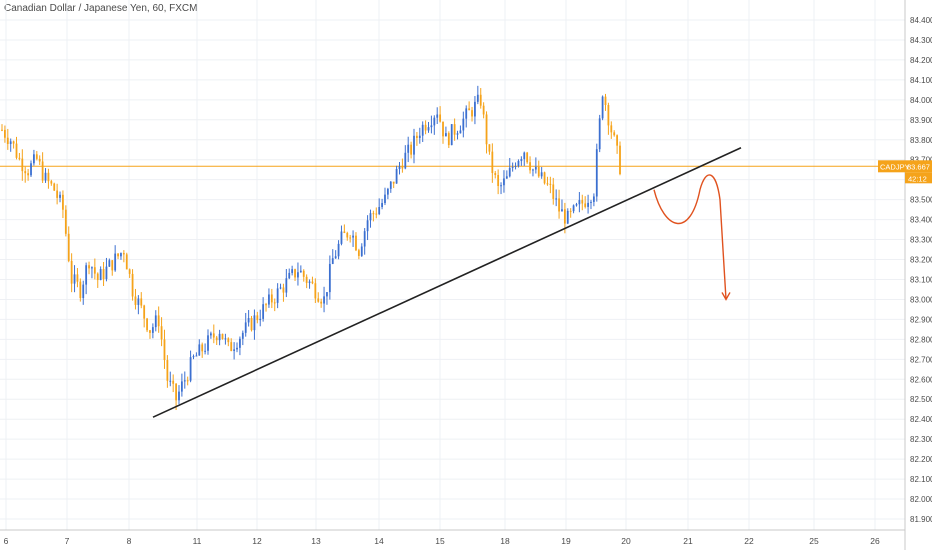 This screenshot has width=932, height=550. Describe the element at coordinates (921, 200) in the screenshot. I see `y-tick-label: 83.500` at that location.